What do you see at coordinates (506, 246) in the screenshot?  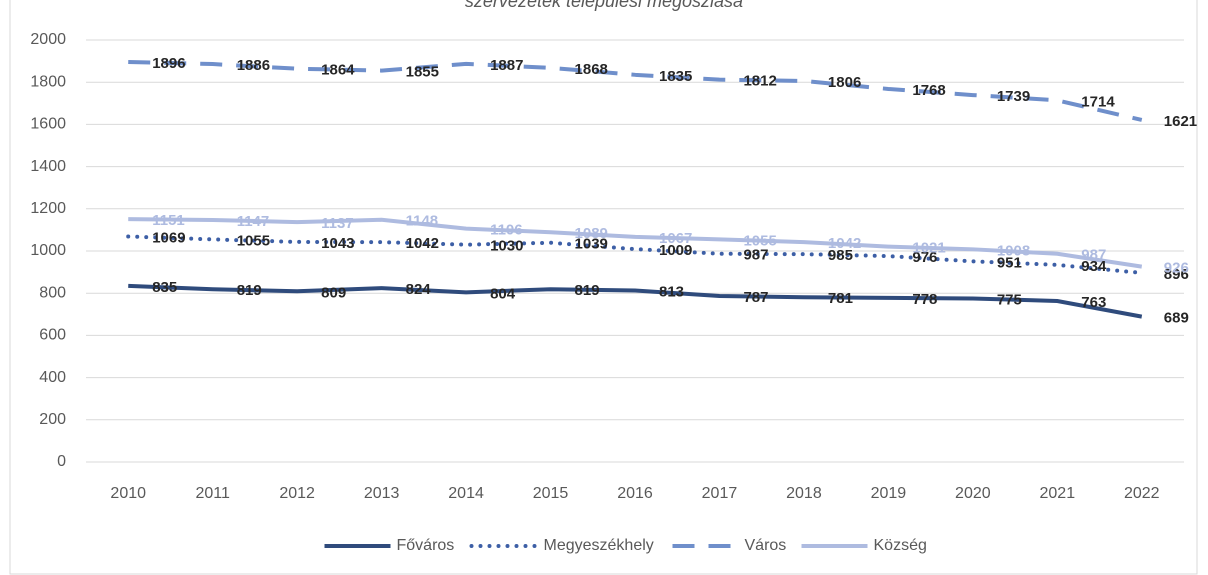 I see `data-label: 1030` at bounding box center [506, 246].